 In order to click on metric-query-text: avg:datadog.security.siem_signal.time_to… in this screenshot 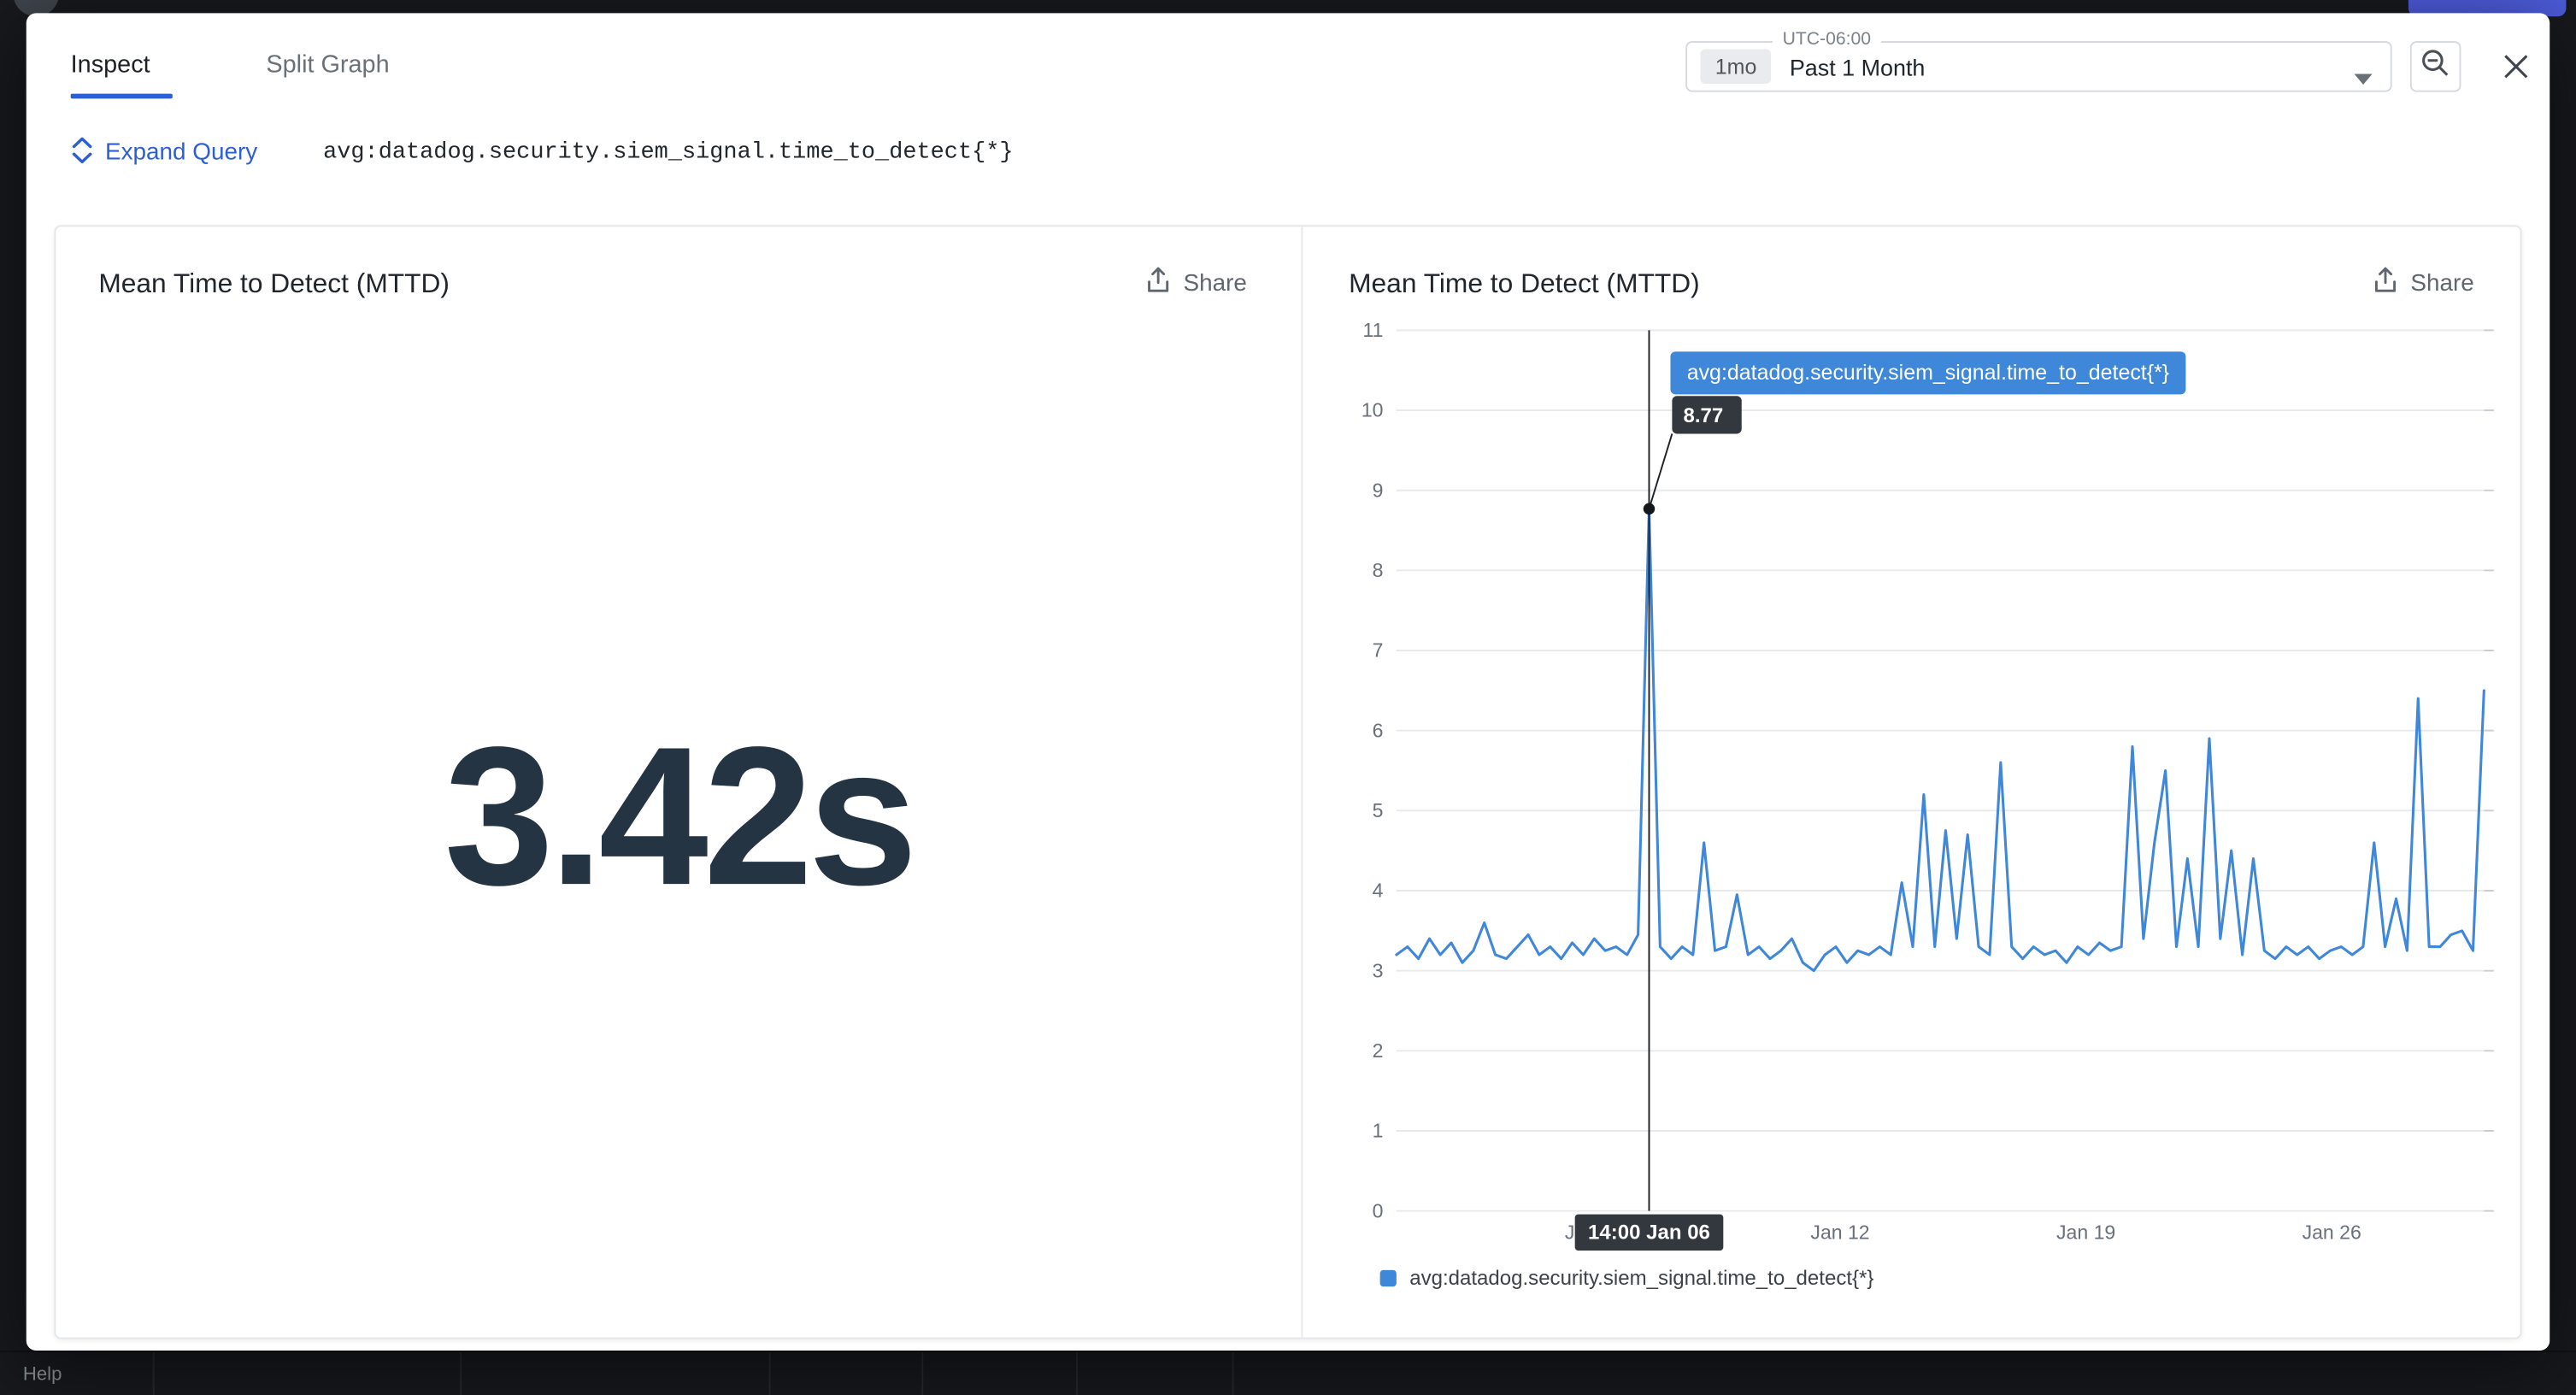, I will do `click(668, 153)`.